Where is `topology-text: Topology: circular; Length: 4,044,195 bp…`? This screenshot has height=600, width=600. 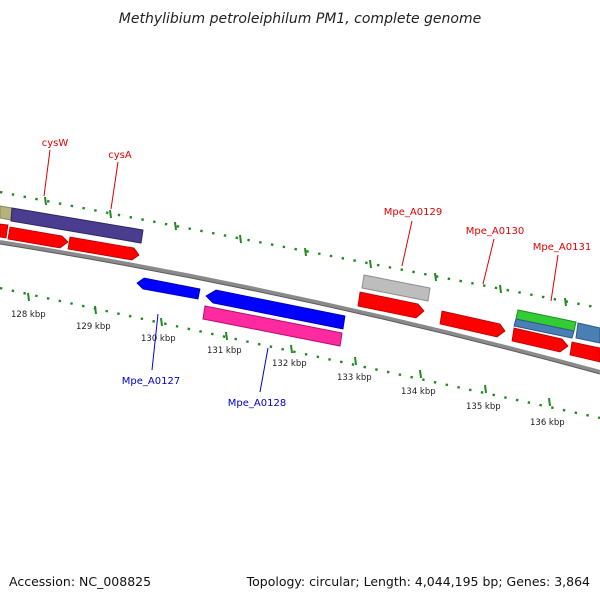
topology-text: Topology: circular; Length: 4,044,195 bp… is located at coordinates (418, 581).